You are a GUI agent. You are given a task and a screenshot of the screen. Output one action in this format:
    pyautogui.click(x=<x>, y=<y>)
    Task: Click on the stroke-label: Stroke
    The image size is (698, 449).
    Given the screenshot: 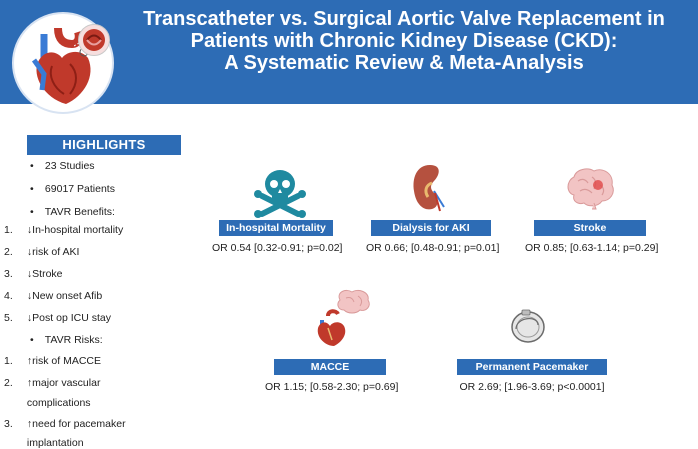 What is the action you would take?
    pyautogui.click(x=590, y=228)
    